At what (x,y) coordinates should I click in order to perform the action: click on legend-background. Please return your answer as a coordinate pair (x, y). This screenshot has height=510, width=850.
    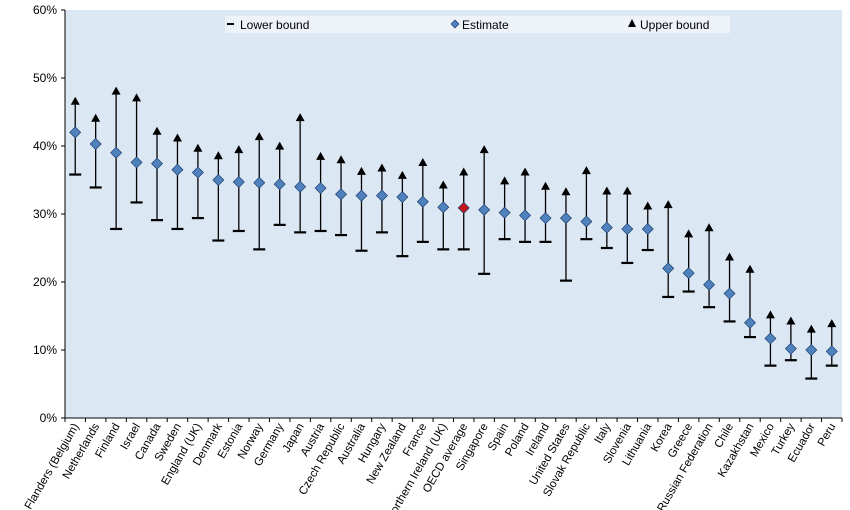
    Looking at the image, I should click on (477, 24).